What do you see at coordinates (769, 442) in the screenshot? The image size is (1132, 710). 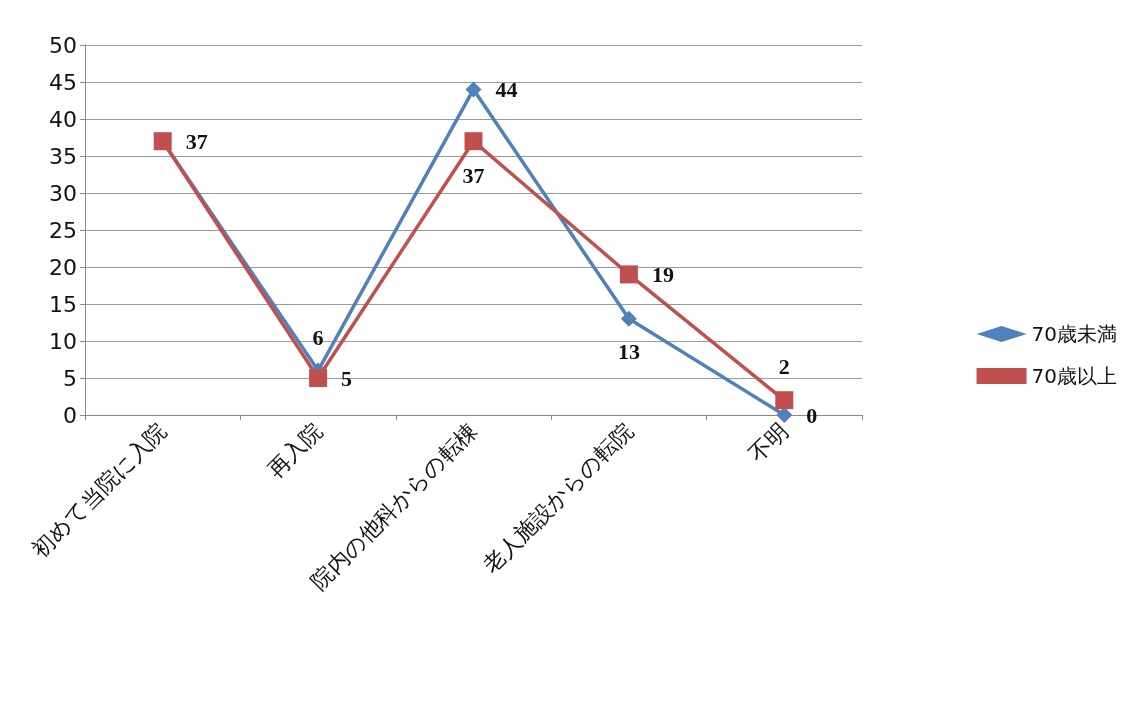 I see `x-tick-label: 不明` at bounding box center [769, 442].